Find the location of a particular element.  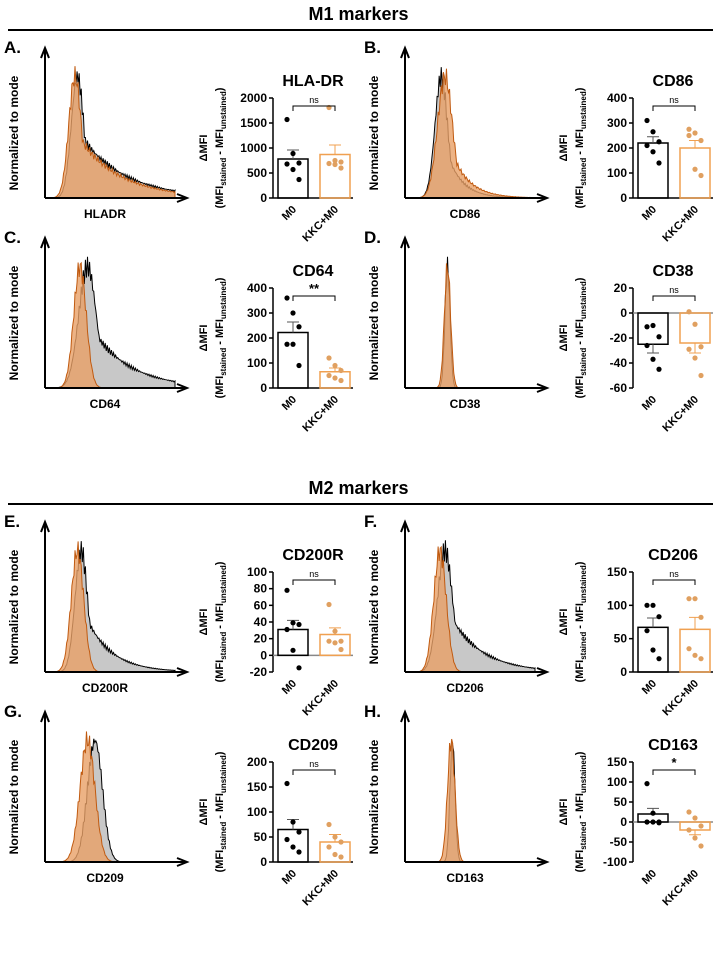

y-tick-label: 500 is located at coordinates (257, 173).